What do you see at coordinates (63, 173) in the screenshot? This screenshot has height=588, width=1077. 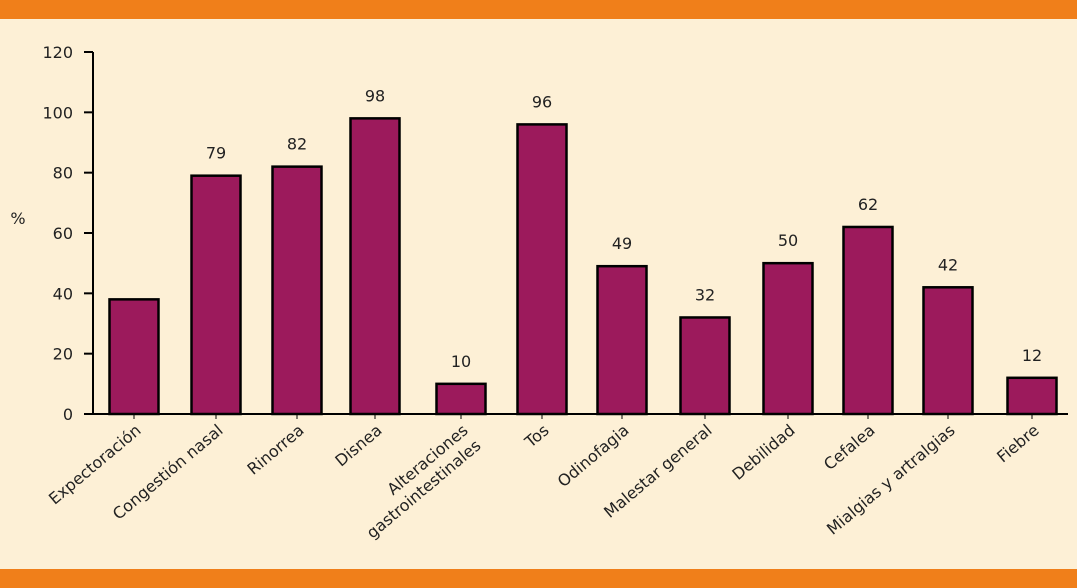 I see `y-tick-label: 80` at bounding box center [63, 173].